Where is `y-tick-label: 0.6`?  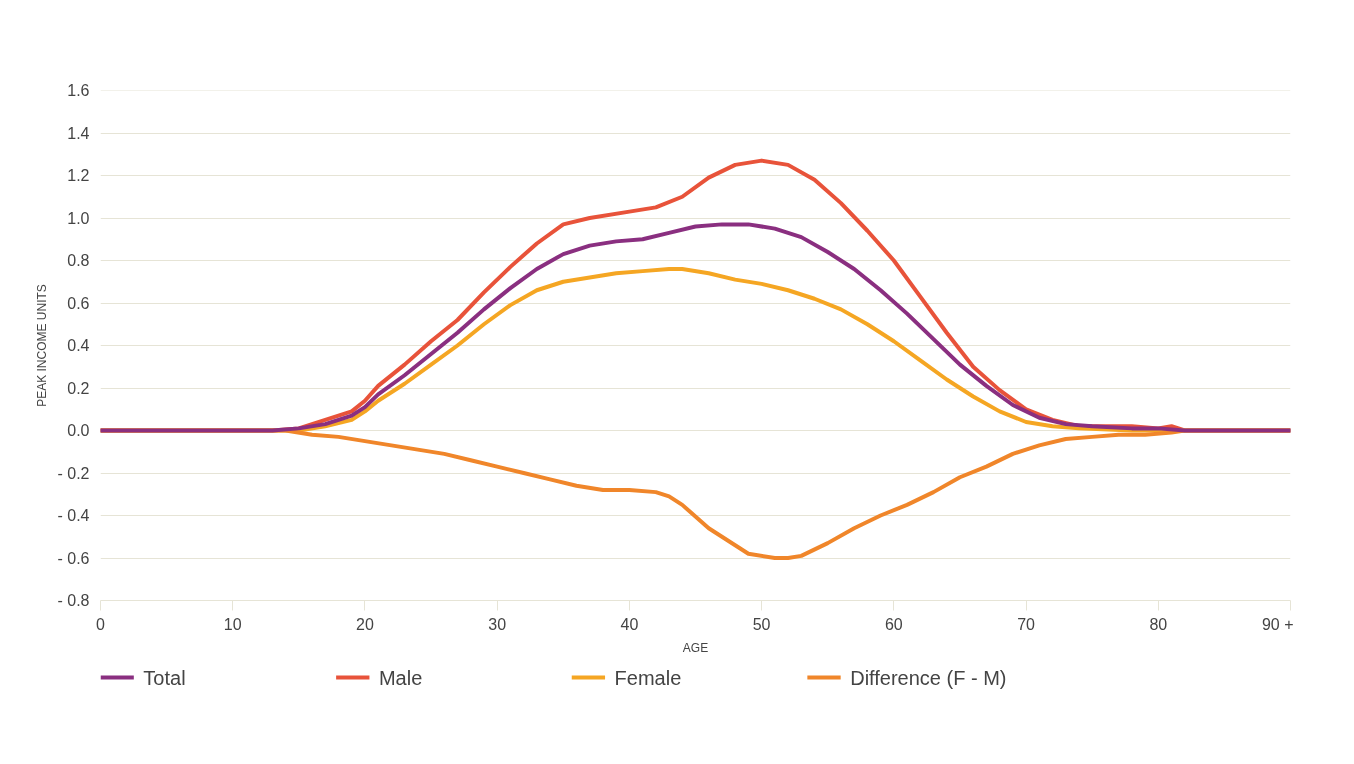
y-tick-label: 0.6 is located at coordinates (78, 303).